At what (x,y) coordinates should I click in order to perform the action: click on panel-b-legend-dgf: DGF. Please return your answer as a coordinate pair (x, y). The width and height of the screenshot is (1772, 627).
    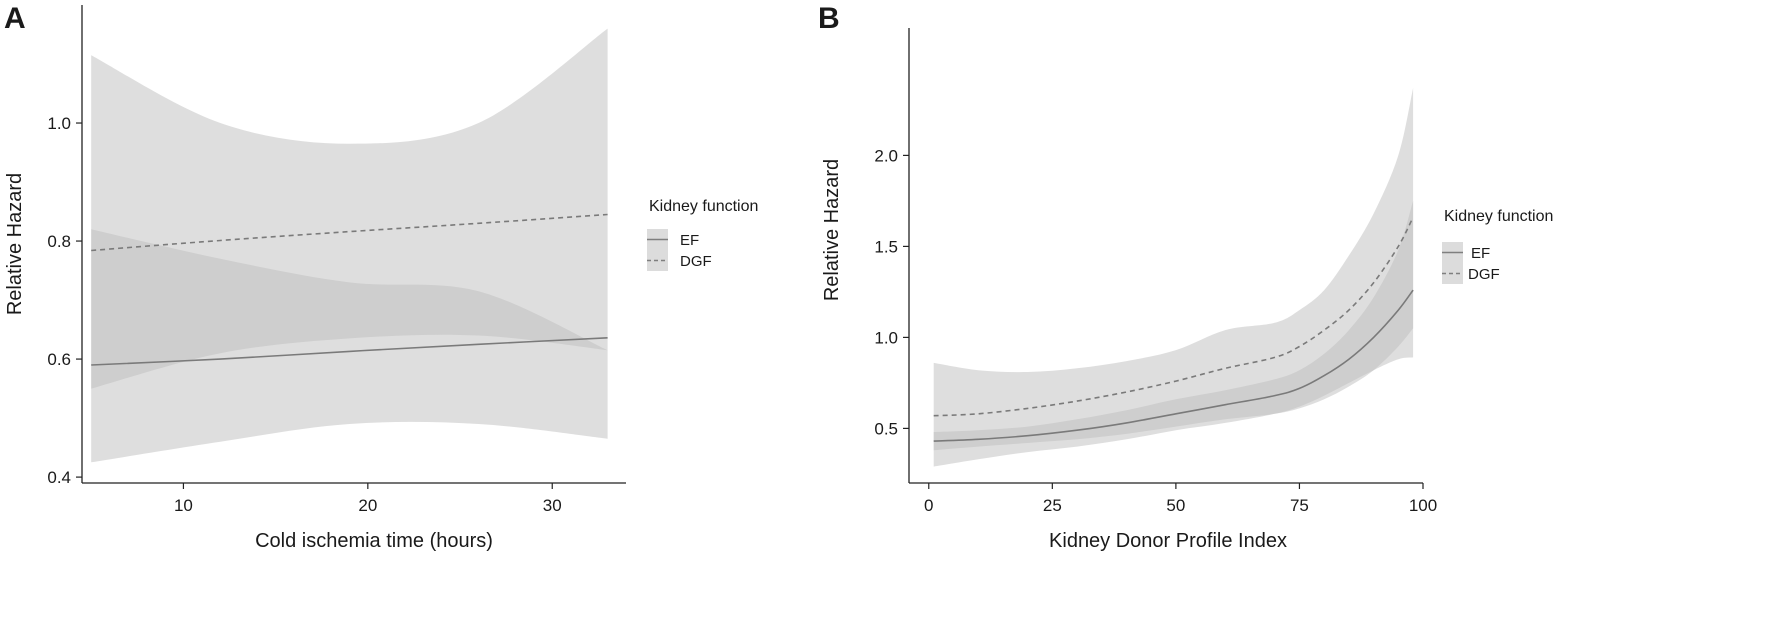
    Looking at the image, I should click on (1484, 274).